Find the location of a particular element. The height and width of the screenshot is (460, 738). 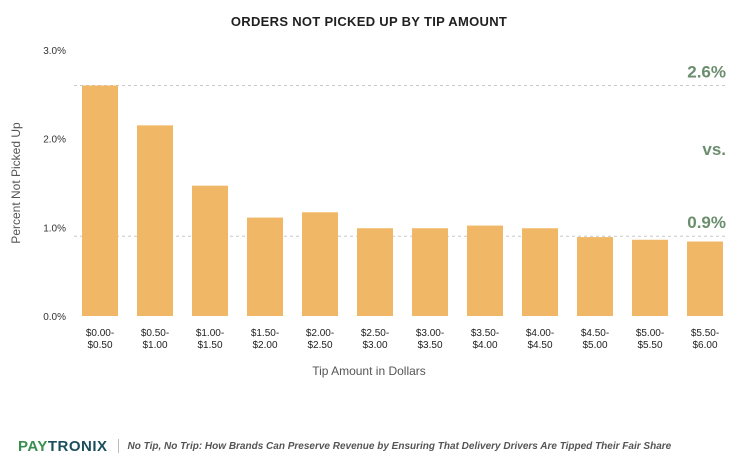

y-tick-label: 3.0% is located at coordinates (54, 51).